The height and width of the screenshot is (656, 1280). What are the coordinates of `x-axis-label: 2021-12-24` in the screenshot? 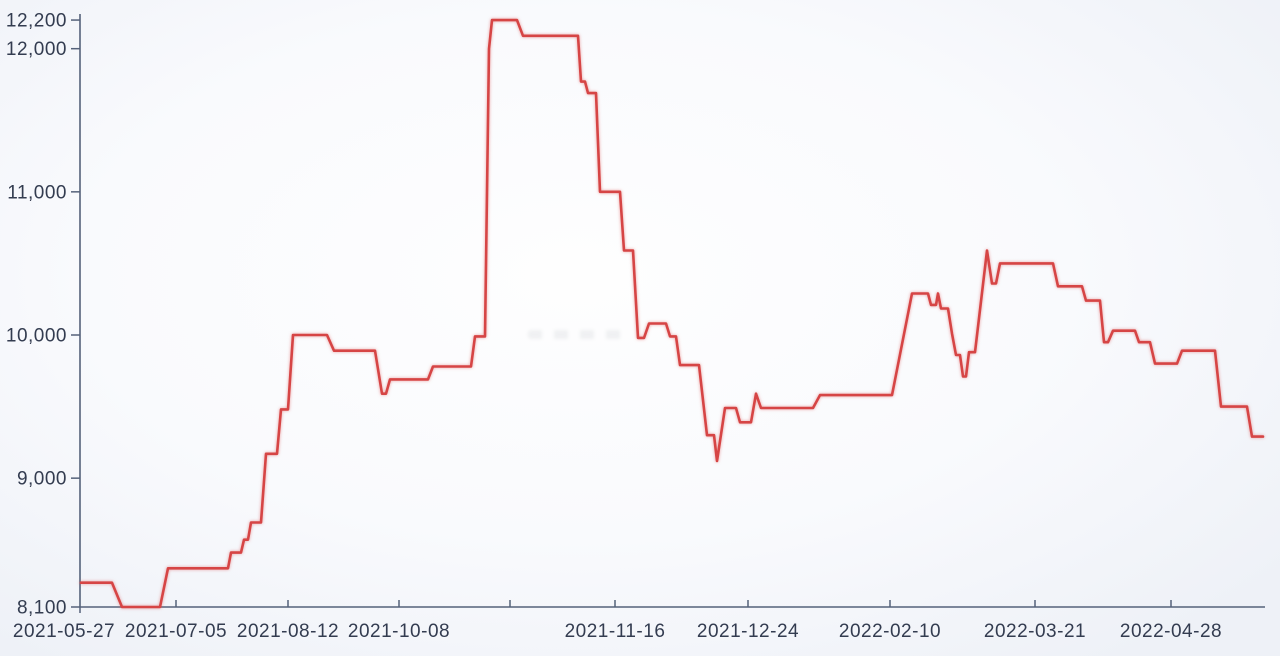 It's located at (748, 631).